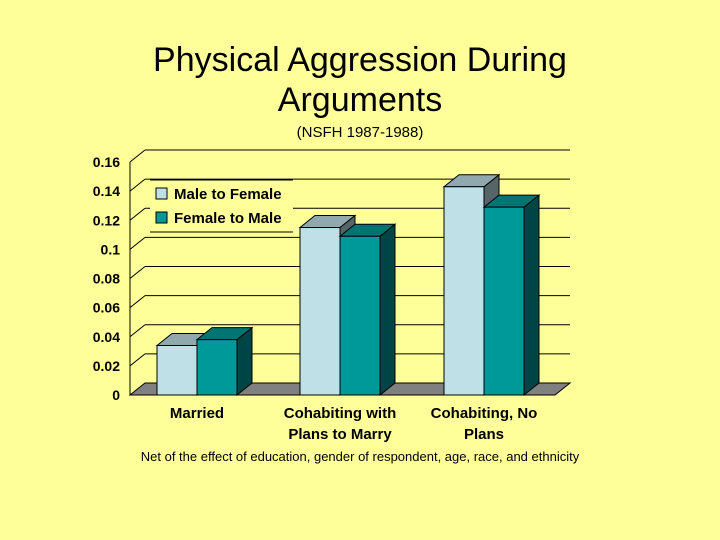  I want to click on legend-box, so click(221, 206).